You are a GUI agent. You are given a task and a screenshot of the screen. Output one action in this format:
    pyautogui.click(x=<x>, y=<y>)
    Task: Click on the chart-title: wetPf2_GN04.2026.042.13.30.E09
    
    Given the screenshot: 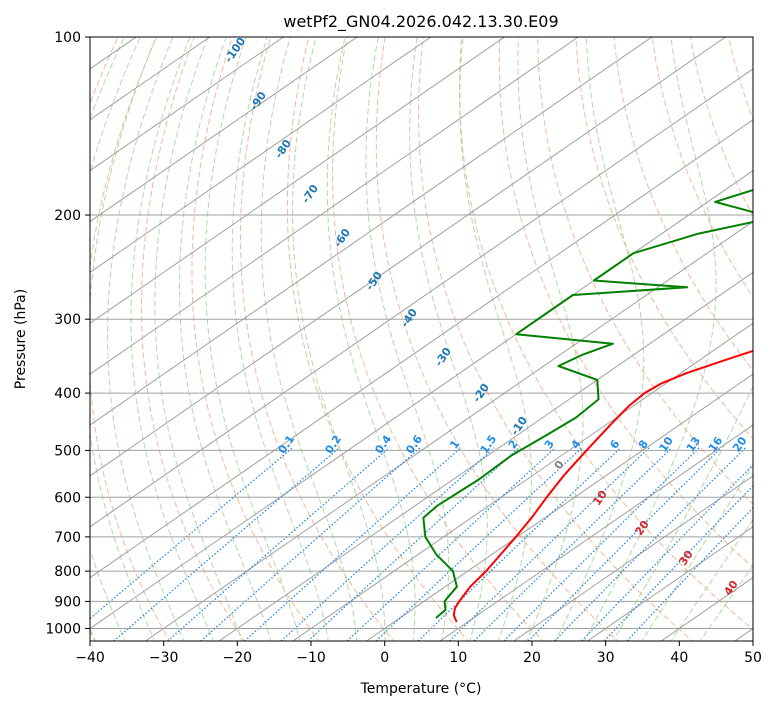 What is the action you would take?
    pyautogui.click(x=420, y=22)
    